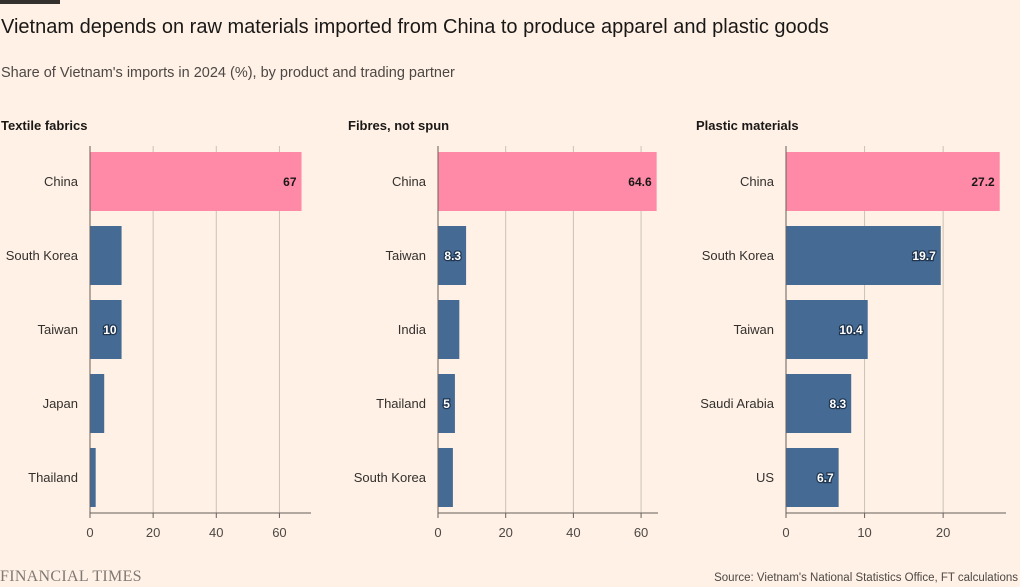 This screenshot has height=587, width=1020. Describe the element at coordinates (30, 2) in the screenshot. I see `brand-topbar` at that location.